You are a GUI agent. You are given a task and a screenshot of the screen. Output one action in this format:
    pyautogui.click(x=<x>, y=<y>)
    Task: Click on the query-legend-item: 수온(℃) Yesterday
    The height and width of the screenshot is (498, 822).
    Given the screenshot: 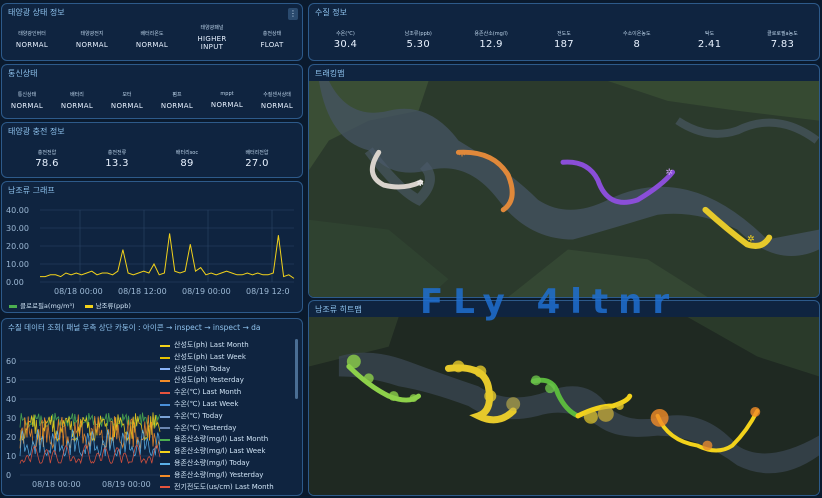 What is the action you would take?
    pyautogui.click(x=217, y=429)
    